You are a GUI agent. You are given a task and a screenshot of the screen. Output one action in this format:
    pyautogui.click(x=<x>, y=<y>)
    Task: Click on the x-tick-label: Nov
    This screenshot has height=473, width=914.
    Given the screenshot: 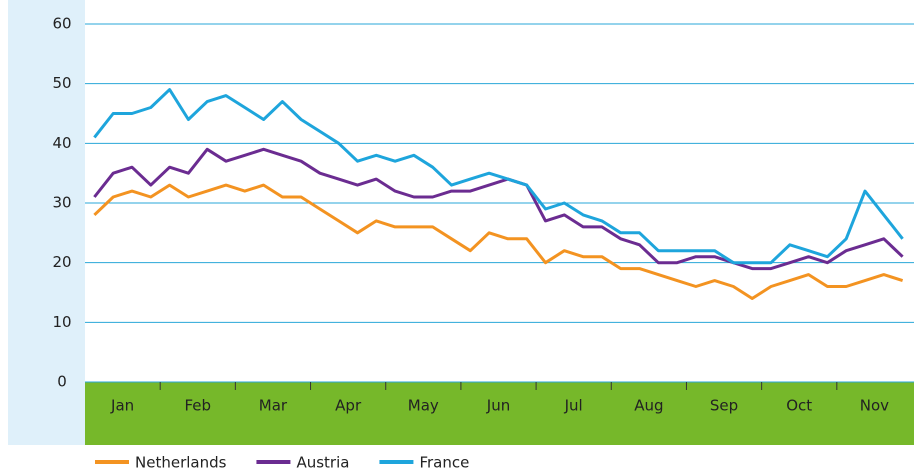 What is the action you would take?
    pyautogui.click(x=874, y=406)
    